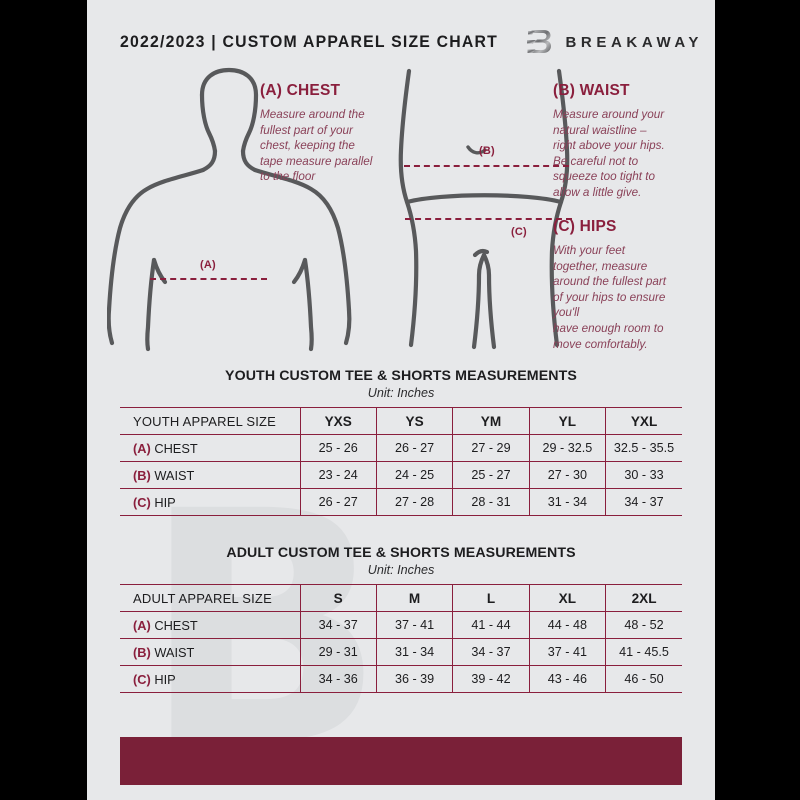 The height and width of the screenshot is (800, 800). What do you see at coordinates (338, 598) in the screenshot?
I see `adult-col-0: S` at bounding box center [338, 598].